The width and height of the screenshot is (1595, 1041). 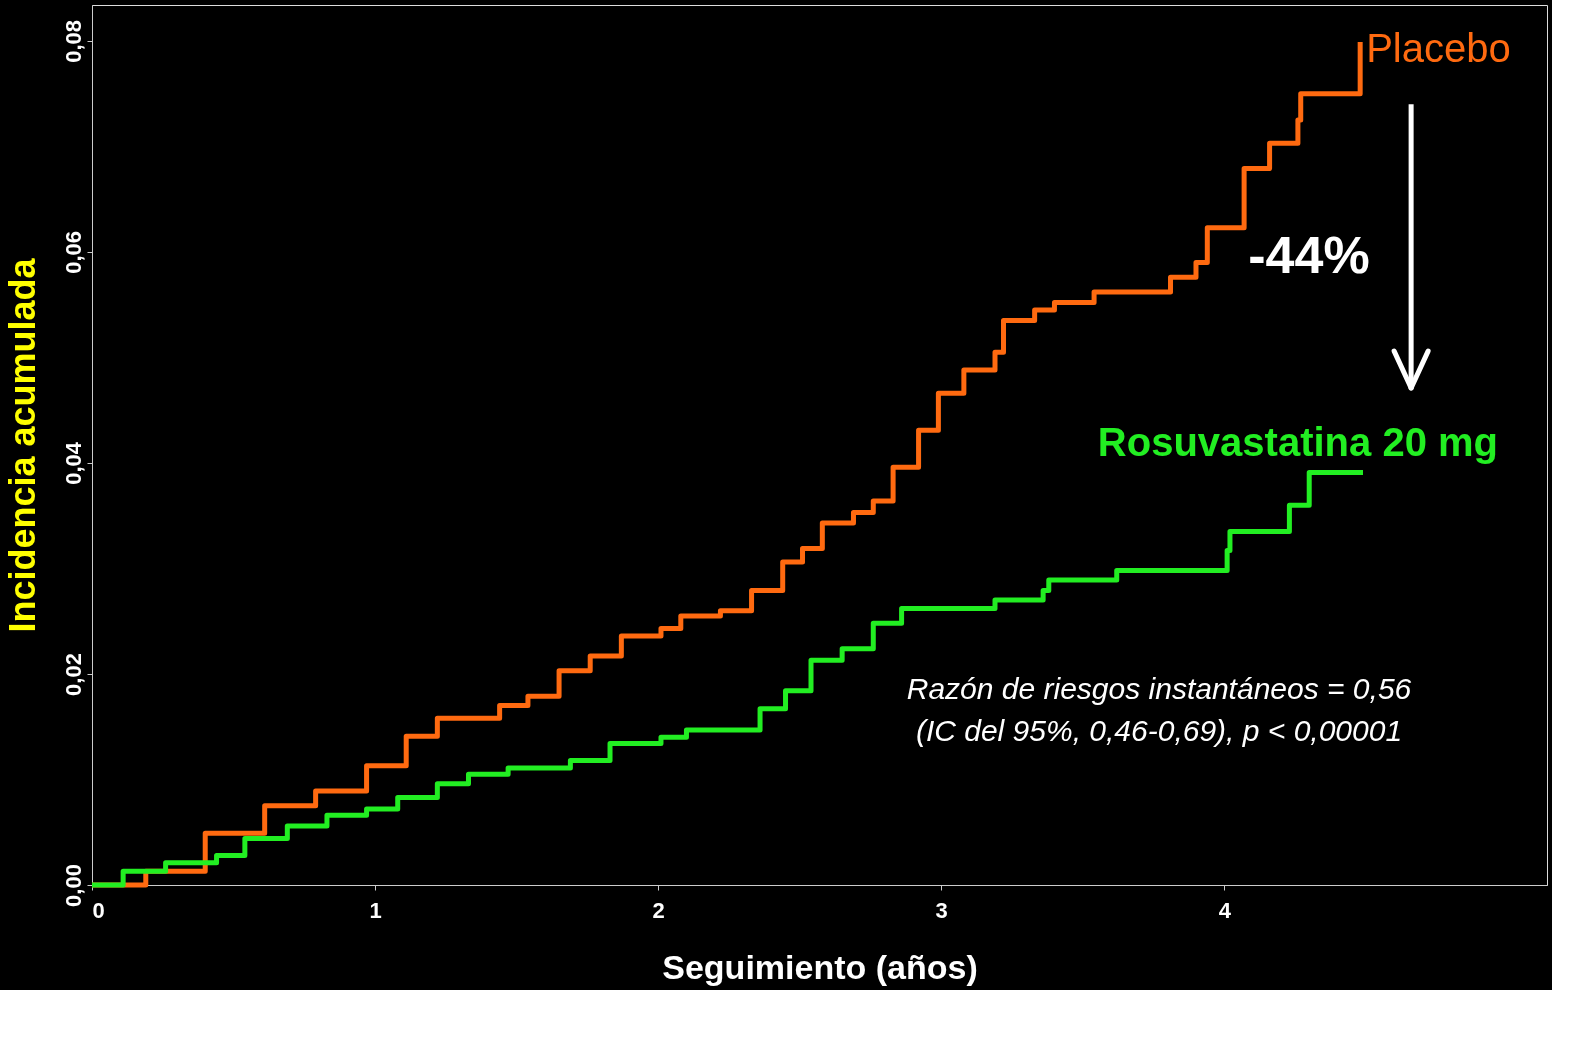 What do you see at coordinates (98, 910) in the screenshot?
I see `x-tick-label: 0` at bounding box center [98, 910].